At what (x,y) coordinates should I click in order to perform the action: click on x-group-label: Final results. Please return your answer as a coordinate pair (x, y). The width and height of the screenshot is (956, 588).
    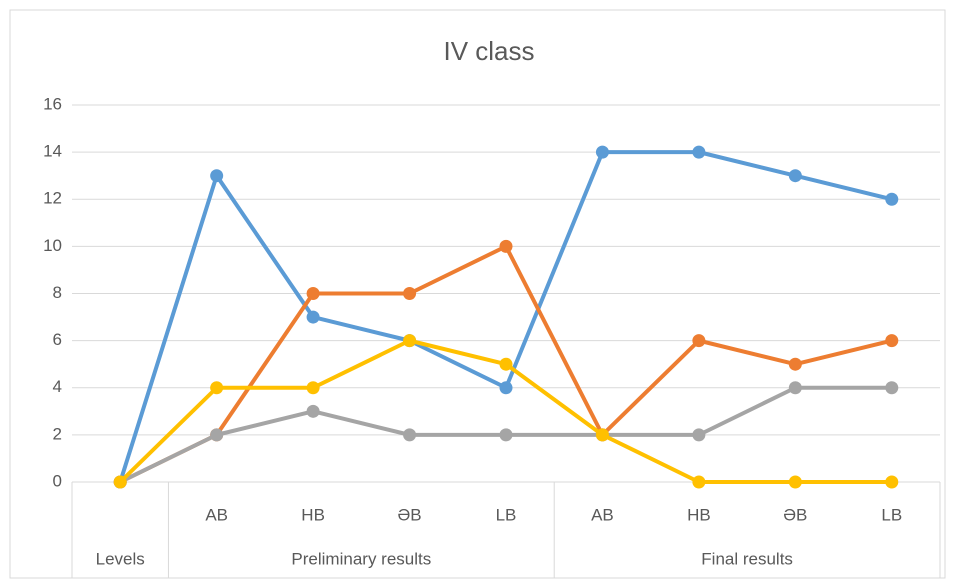
    Looking at the image, I should click on (747, 558).